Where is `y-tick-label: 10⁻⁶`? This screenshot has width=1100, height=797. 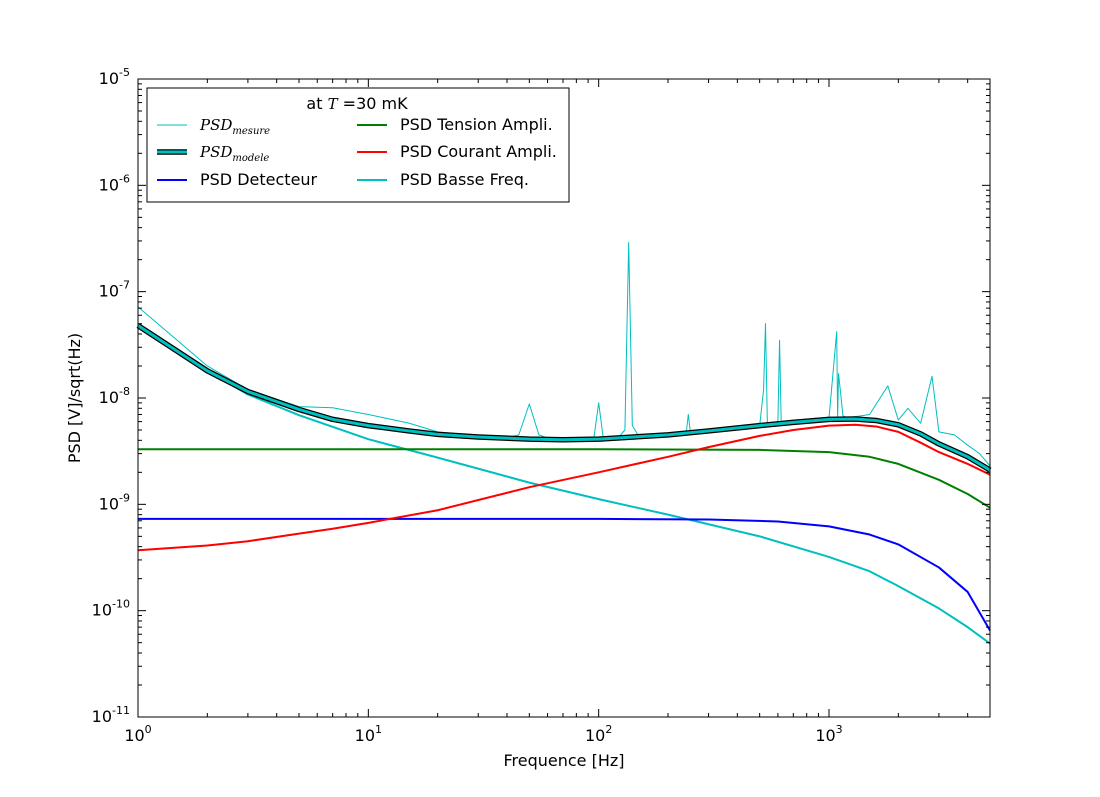 y-tick-label: 10⁻⁶ is located at coordinates (114, 183).